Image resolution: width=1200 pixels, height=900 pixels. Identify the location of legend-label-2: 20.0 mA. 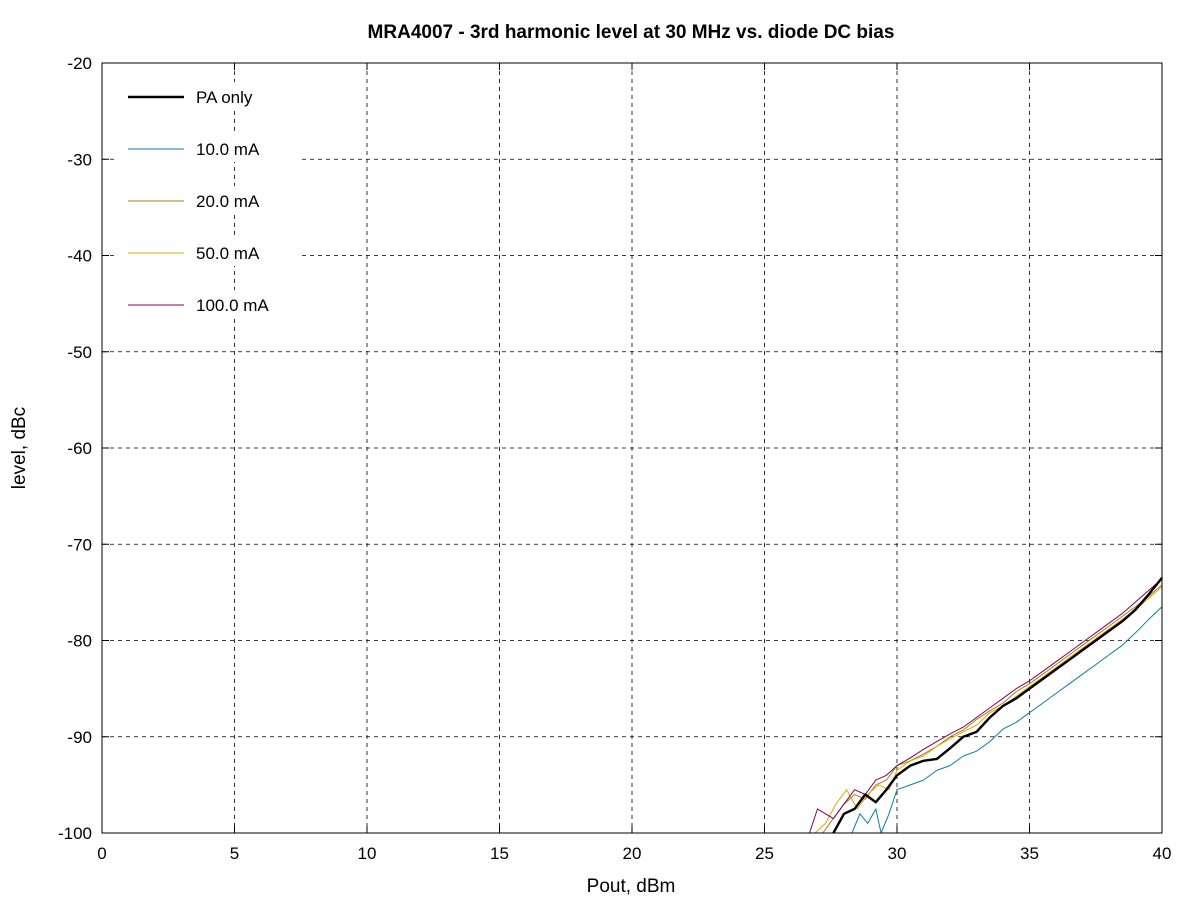
(228, 201).